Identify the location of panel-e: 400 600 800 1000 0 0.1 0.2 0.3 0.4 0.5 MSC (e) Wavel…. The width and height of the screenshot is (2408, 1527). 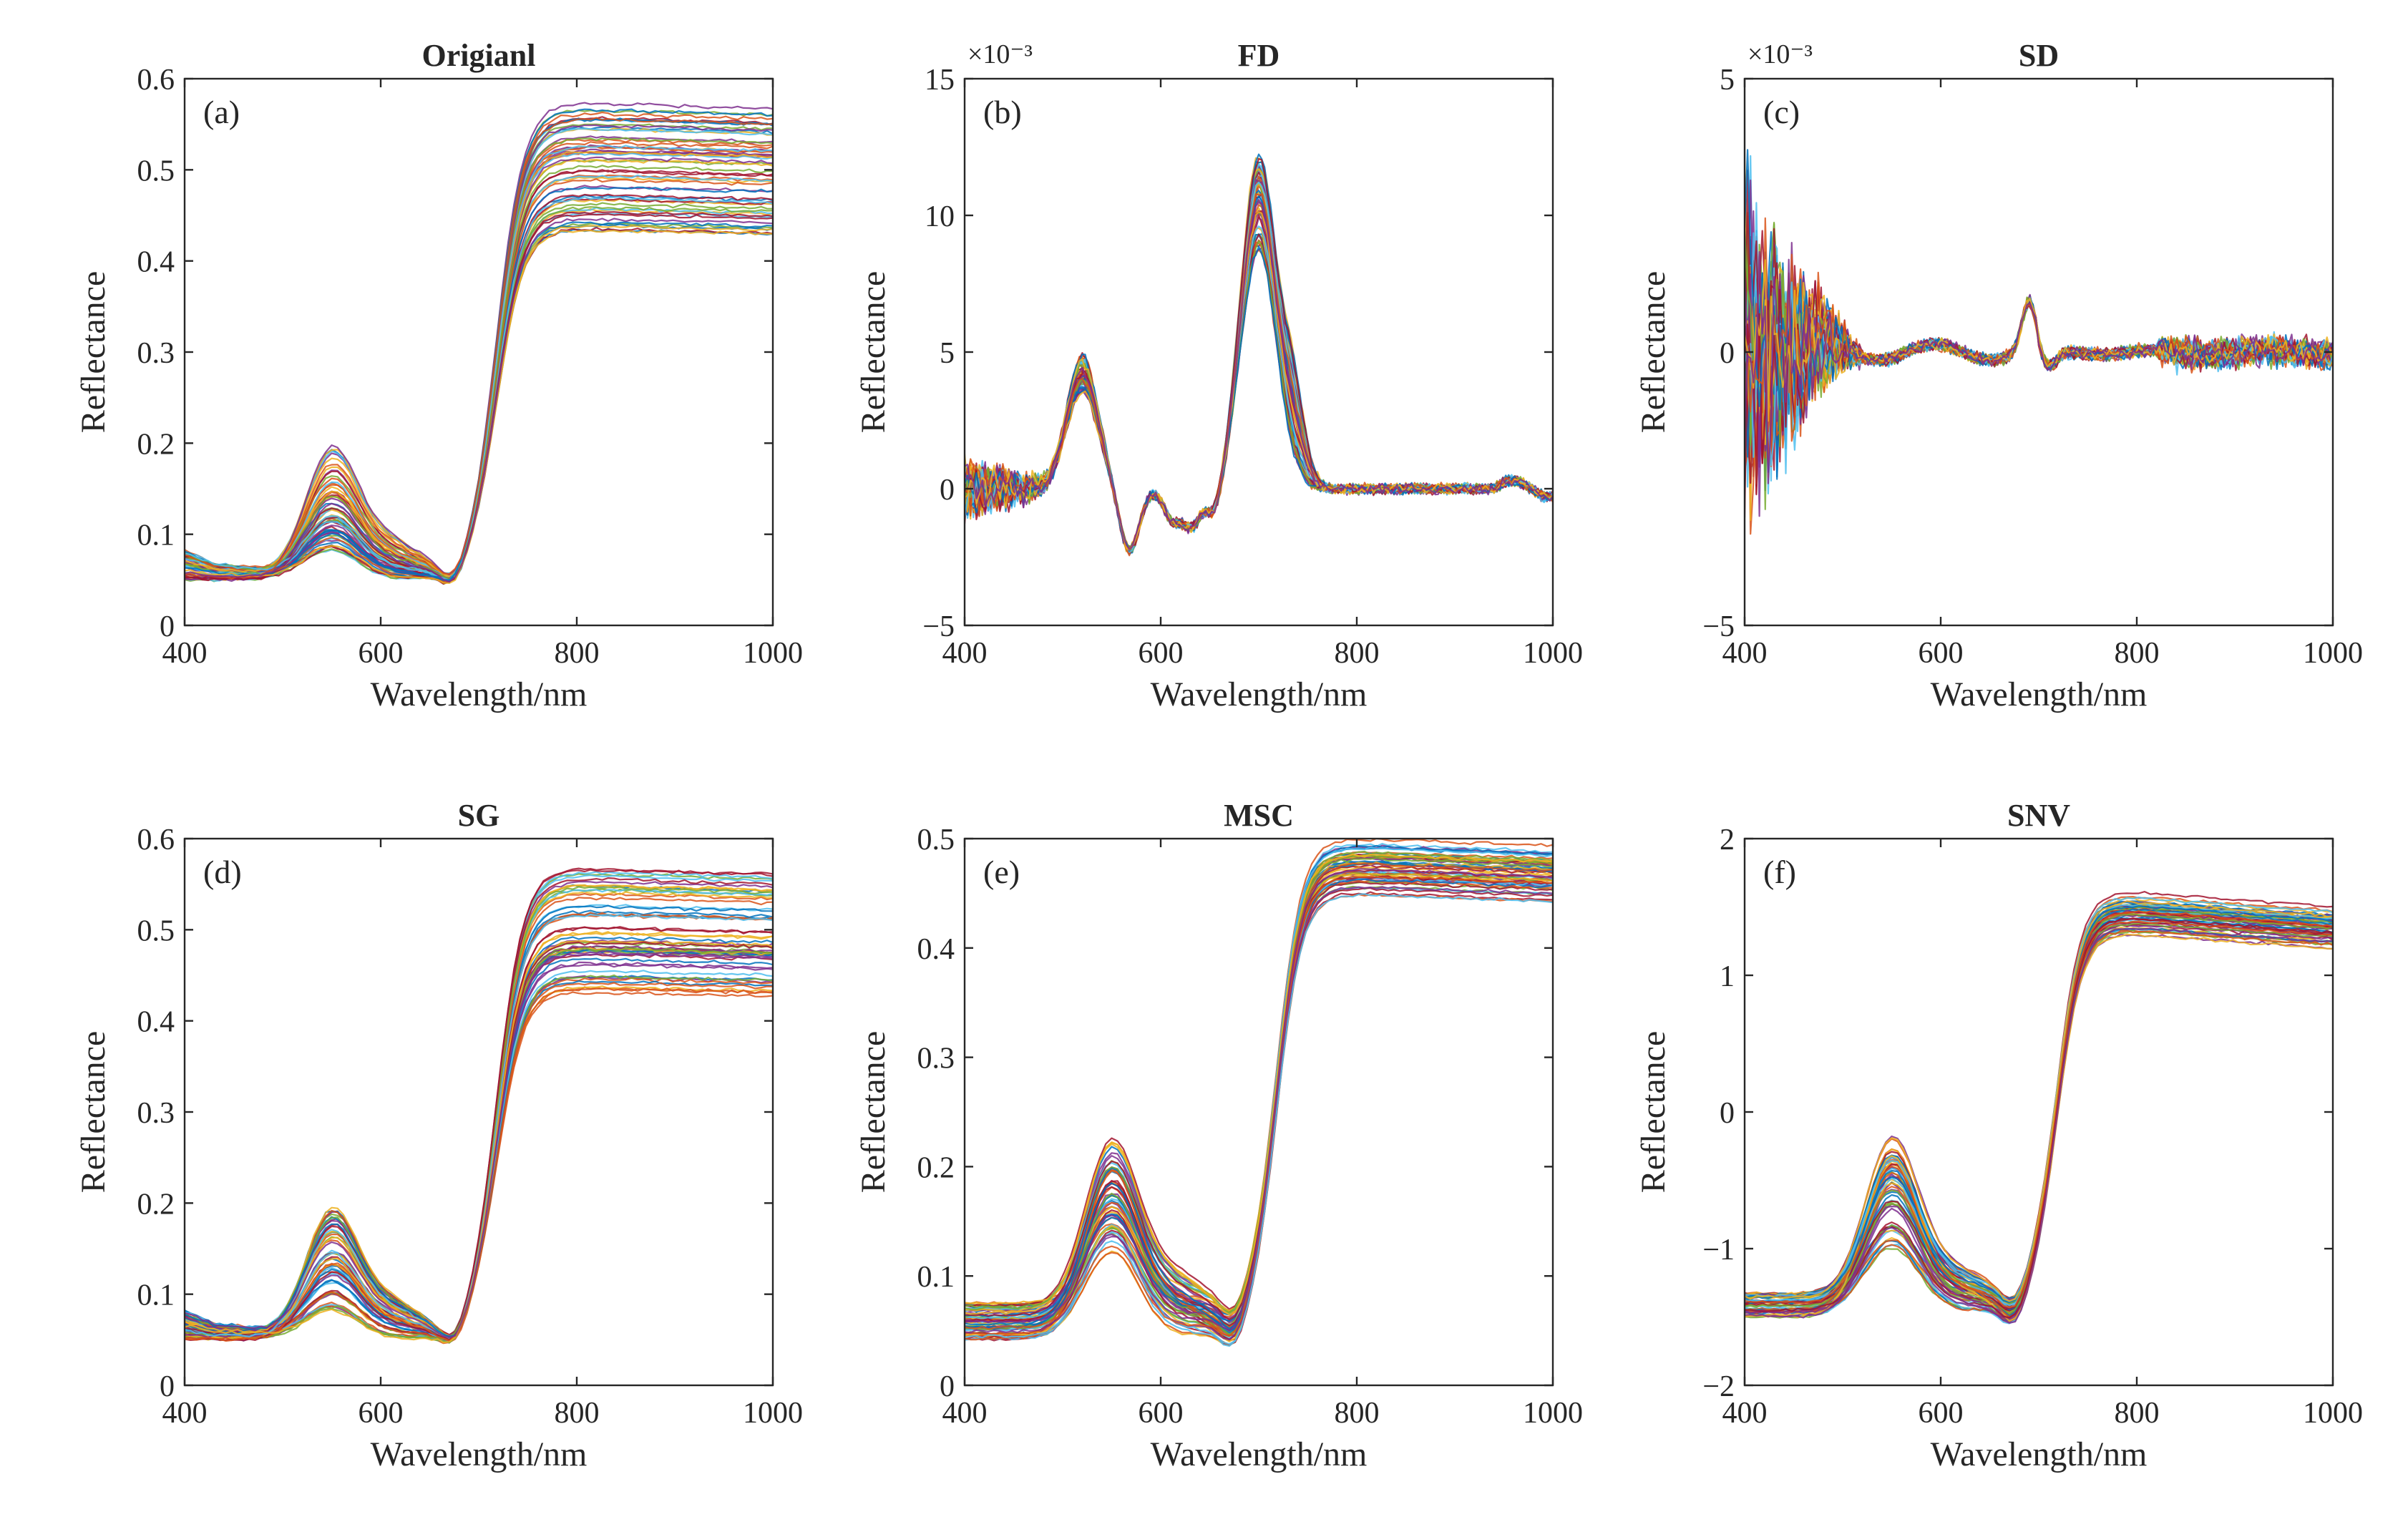
(1218, 1135).